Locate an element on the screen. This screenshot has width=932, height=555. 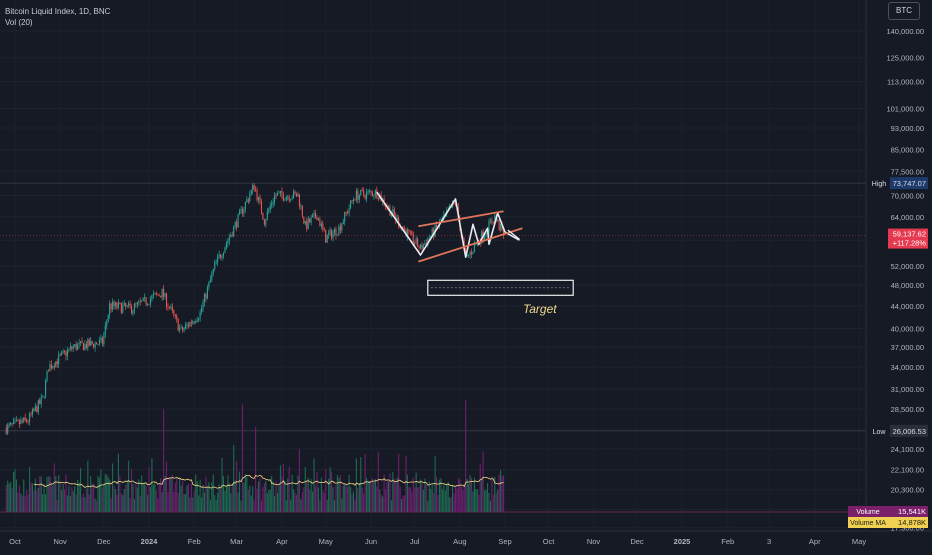
symbol-button: BTC is located at coordinates (904, 11).